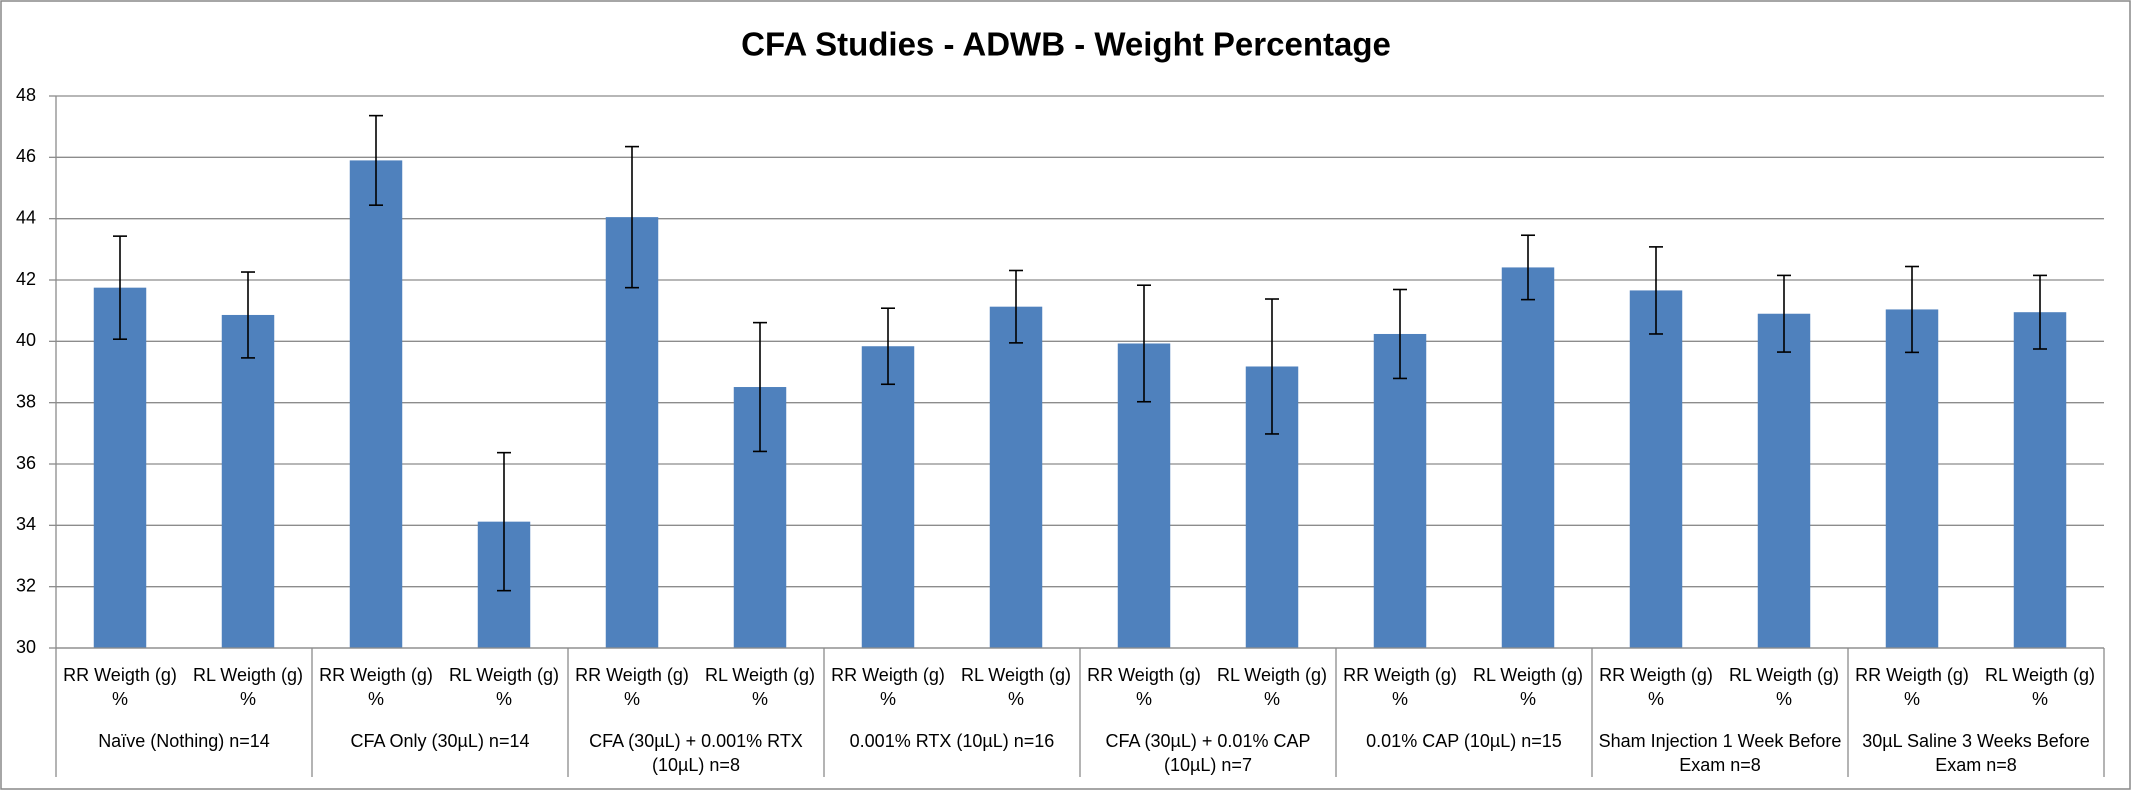 The height and width of the screenshot is (790, 2131). Describe the element at coordinates (26, 585) in the screenshot. I see `y-tick-label: 32` at that location.